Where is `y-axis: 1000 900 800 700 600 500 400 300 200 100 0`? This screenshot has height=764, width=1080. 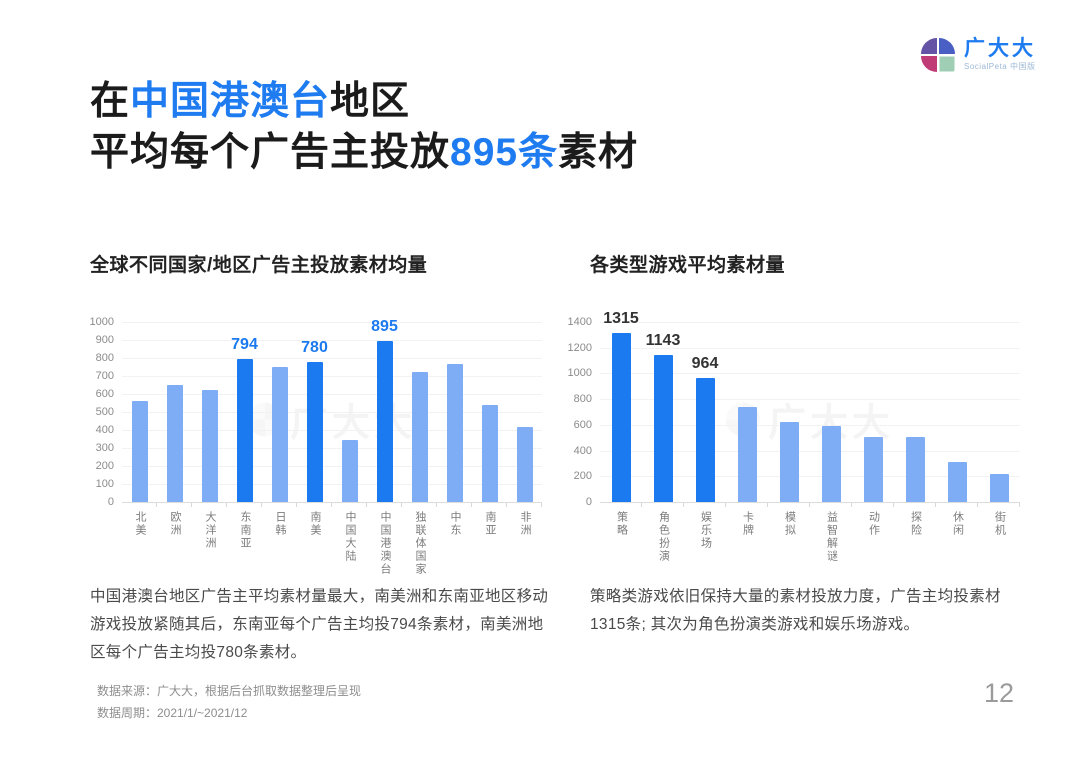 y-axis: 1000 900 800 700 600 500 400 300 200 100 0 is located at coordinates (104, 412).